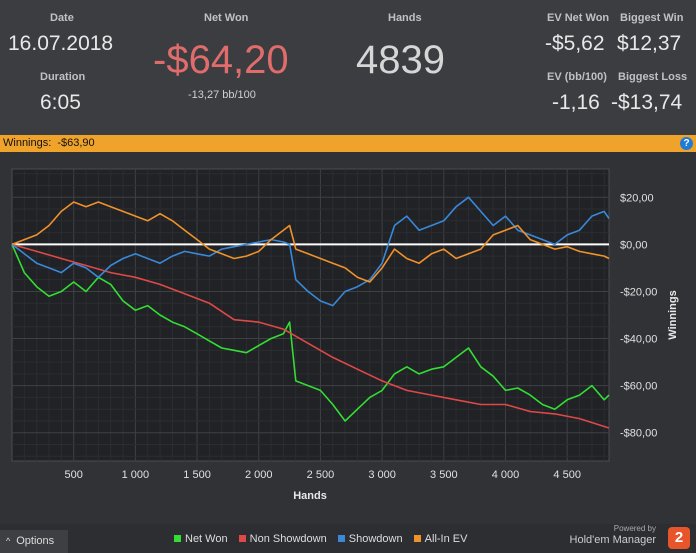  I want to click on ev-bb100-value: -1,16, so click(576, 102).